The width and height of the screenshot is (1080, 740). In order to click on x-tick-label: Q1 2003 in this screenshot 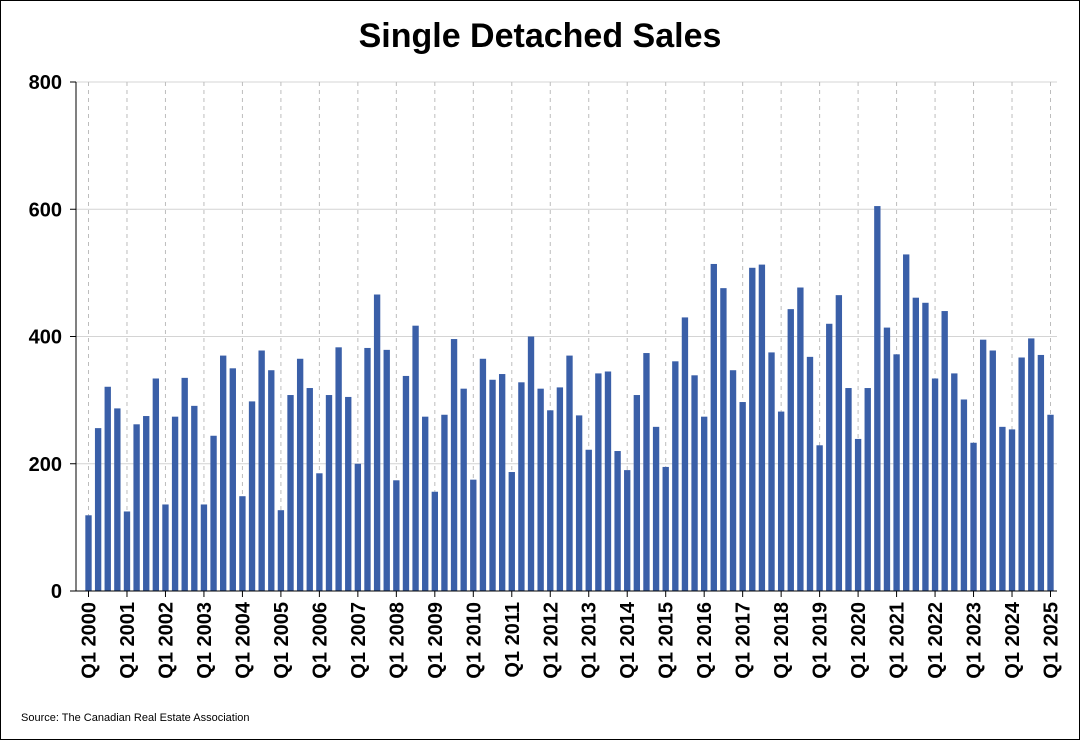, I will do `click(205, 640)`.